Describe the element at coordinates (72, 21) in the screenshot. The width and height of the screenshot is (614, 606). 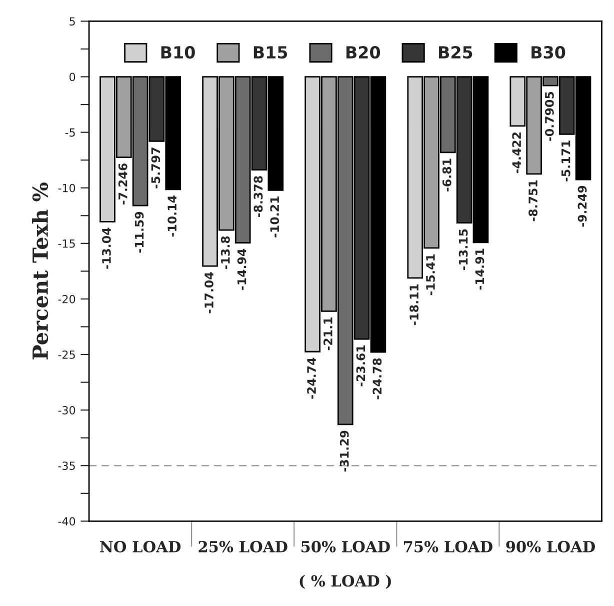
I see `y-tick-label: 5` at that location.